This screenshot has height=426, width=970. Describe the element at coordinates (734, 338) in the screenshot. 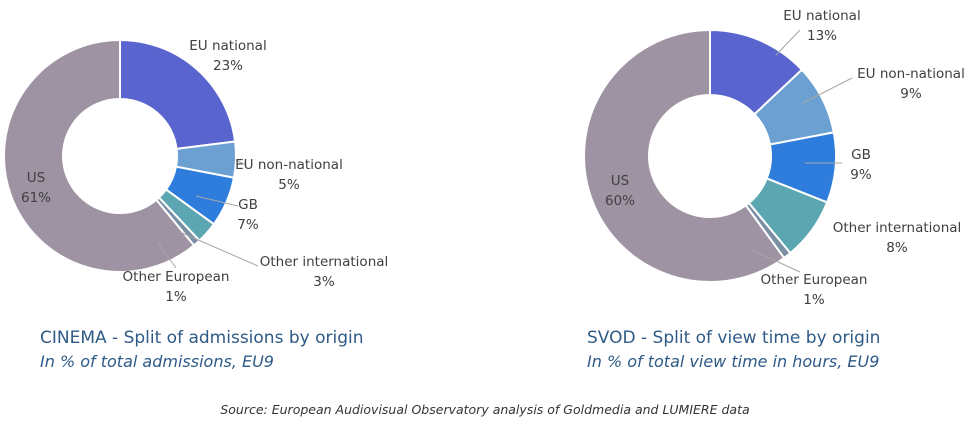

I see `chart-title-svod: SVOD - Split of view time by origin` at that location.